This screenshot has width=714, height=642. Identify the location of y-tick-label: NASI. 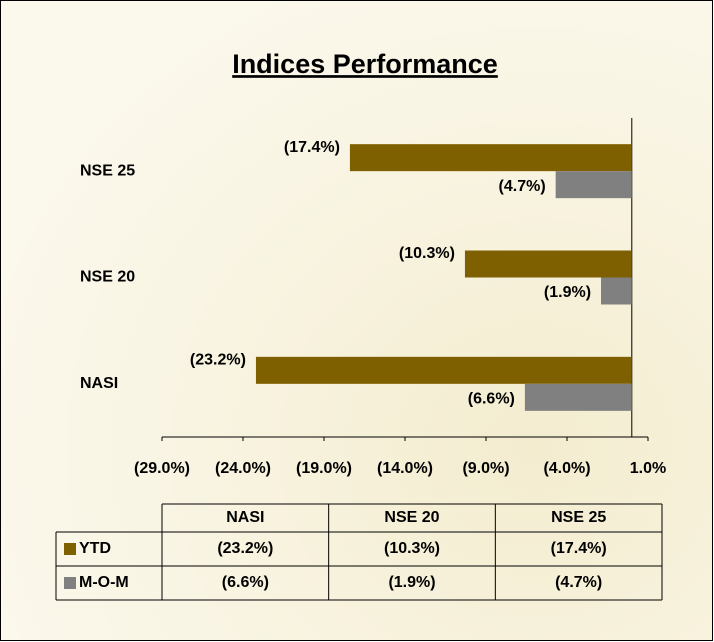
(99, 383).